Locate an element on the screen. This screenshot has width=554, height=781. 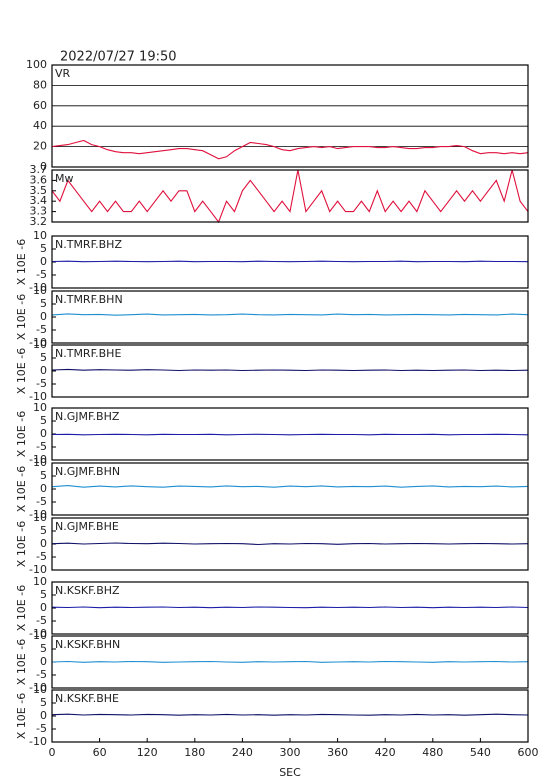
x-axis-label: SEC is located at coordinates (290, 772).